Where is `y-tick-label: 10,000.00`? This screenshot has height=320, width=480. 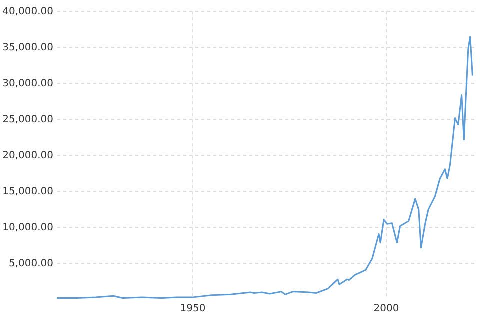 y-tick-label: 10,000.00 is located at coordinates (28, 228).